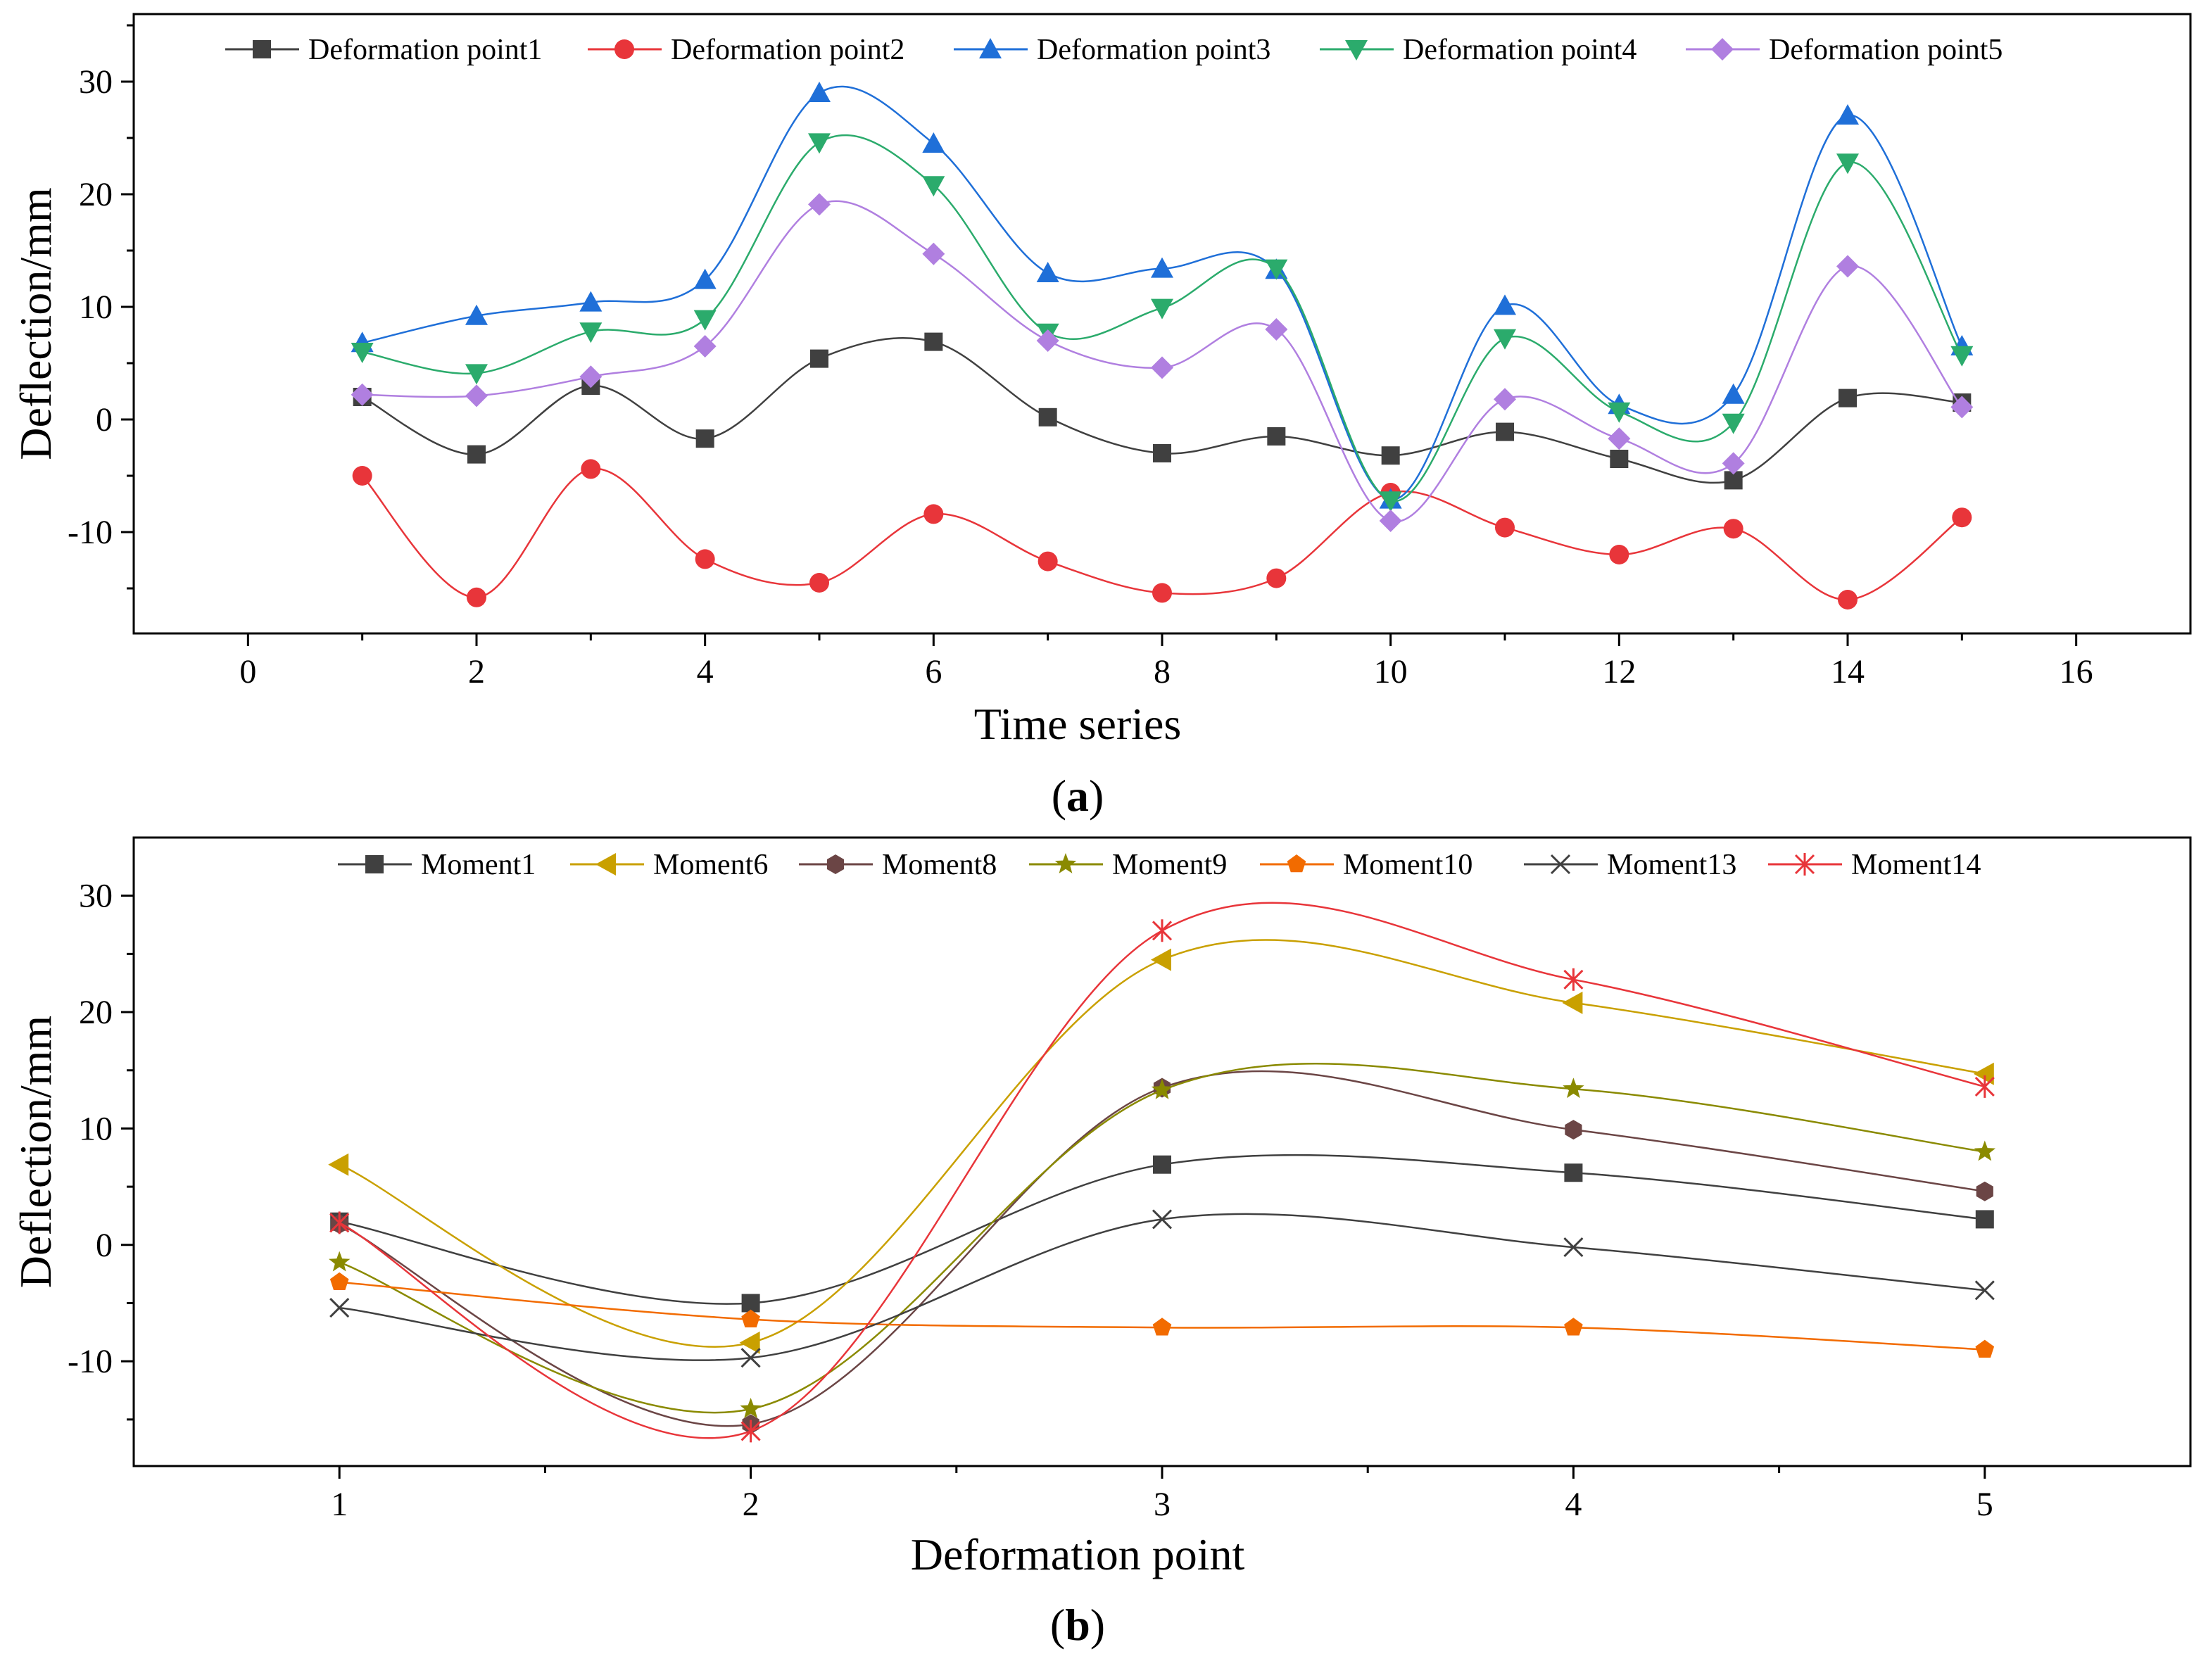 Image resolution: width=2201 pixels, height=1680 pixels. Describe the element at coordinates (1391, 672) in the screenshot. I see `x-tick-label: 10` at that location.